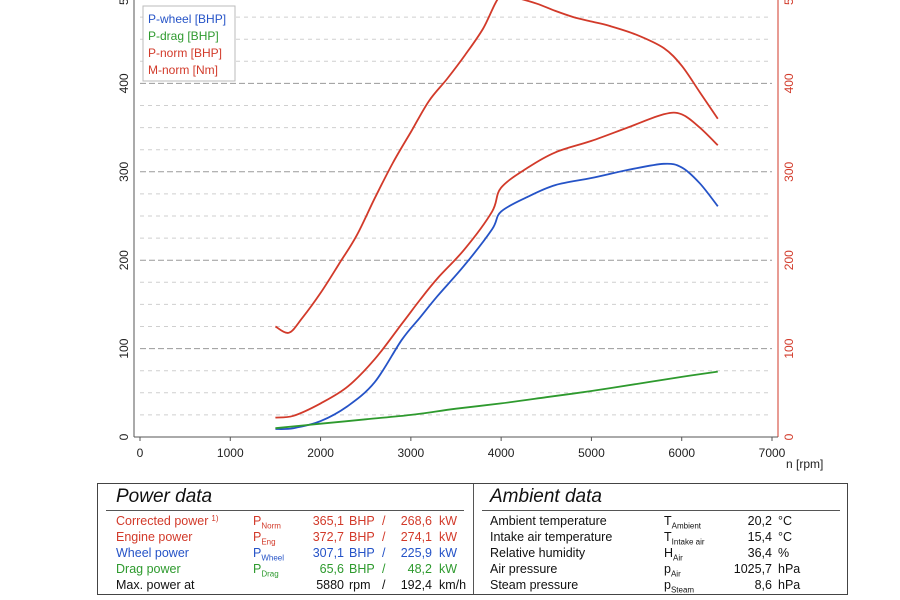 The height and width of the screenshot is (600, 900). Describe the element at coordinates (285, 586) in the screenshot. I see `power-row: Max. power at 5880 rpm / 192,4 km/h` at that location.